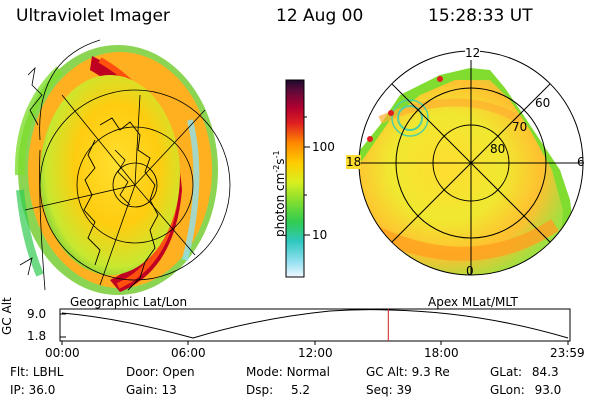  I want to click on altitude-plot, so click(315, 326).